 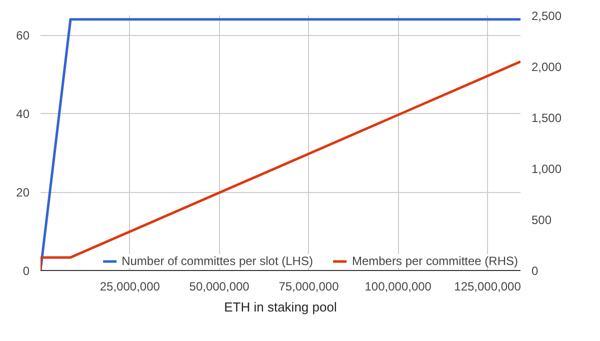 I want to click on y2-tick-label: 500, so click(x=542, y=220).